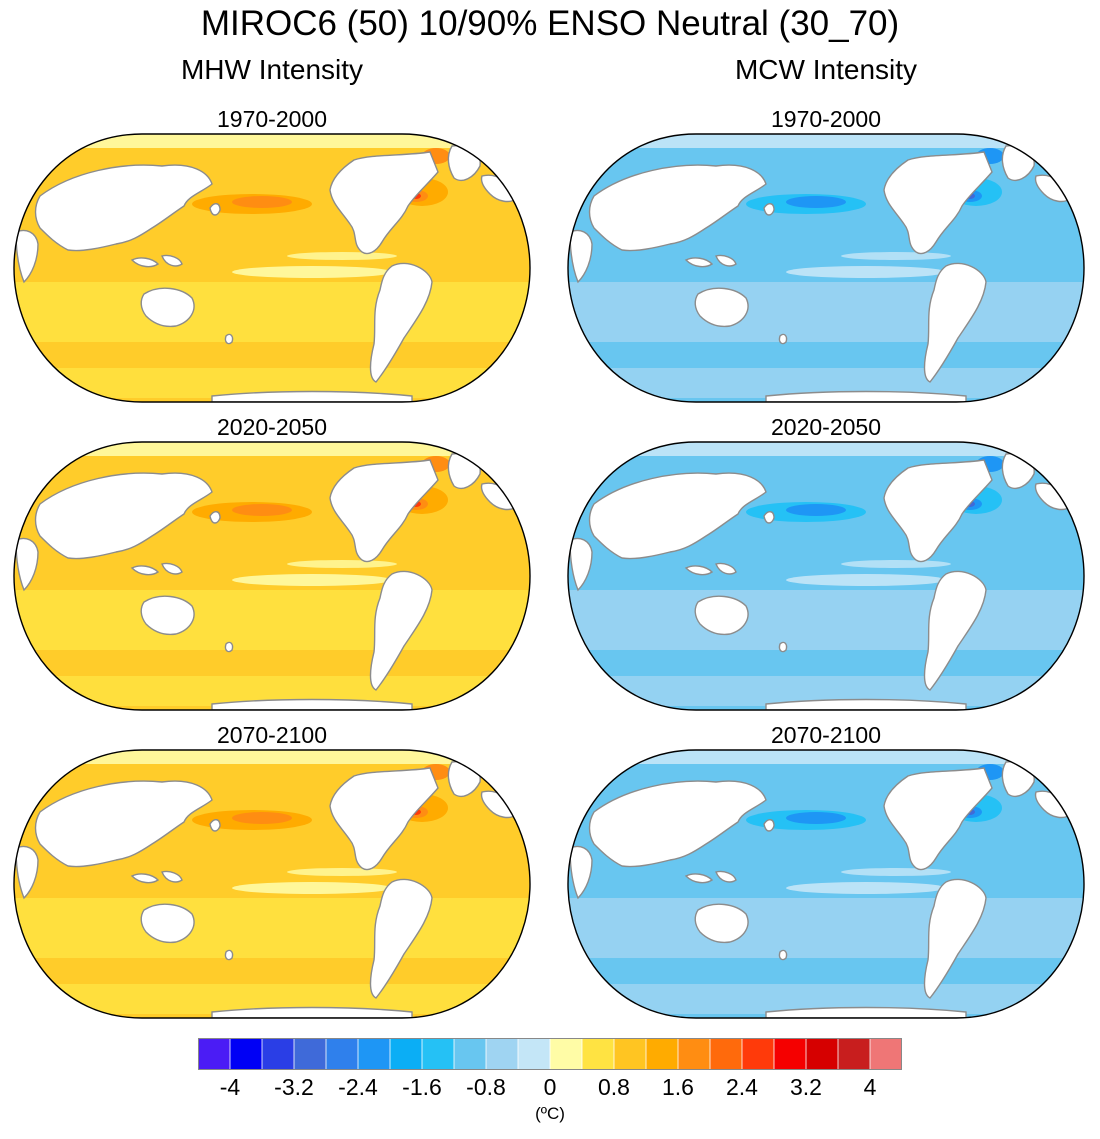 Image resolution: width=1100 pixels, height=1139 pixels. I want to click on panel-title-mhw-1970-2000: 1970-2000, so click(272, 119).